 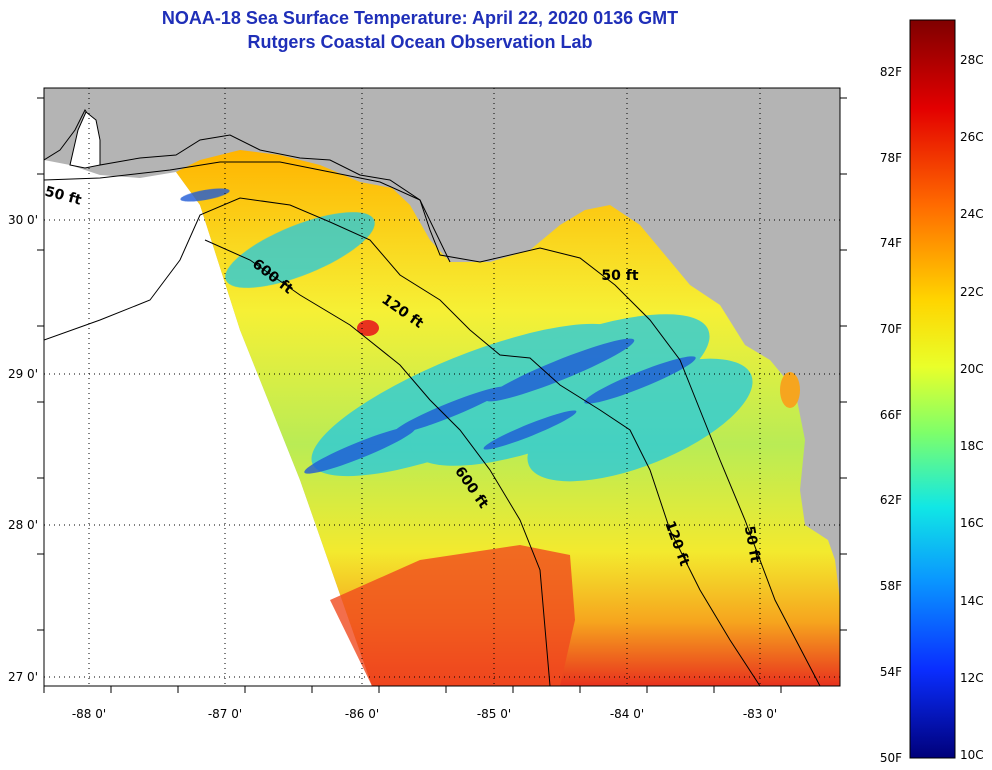 What do you see at coordinates (225, 714) in the screenshot?
I see `lon-tick-label: -87 0'` at bounding box center [225, 714].